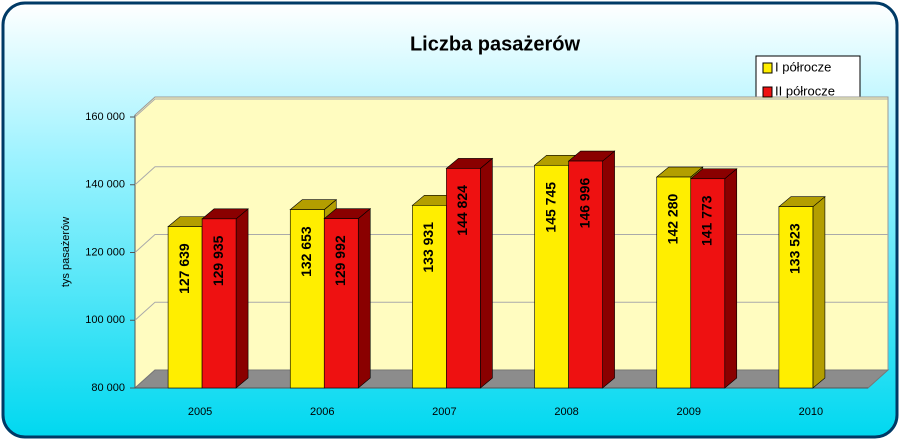 Image resolution: width=902 pixels, height=447 pixels. Describe the element at coordinates (803, 66) in the screenshot. I see `legend-label: I półrocze` at that location.